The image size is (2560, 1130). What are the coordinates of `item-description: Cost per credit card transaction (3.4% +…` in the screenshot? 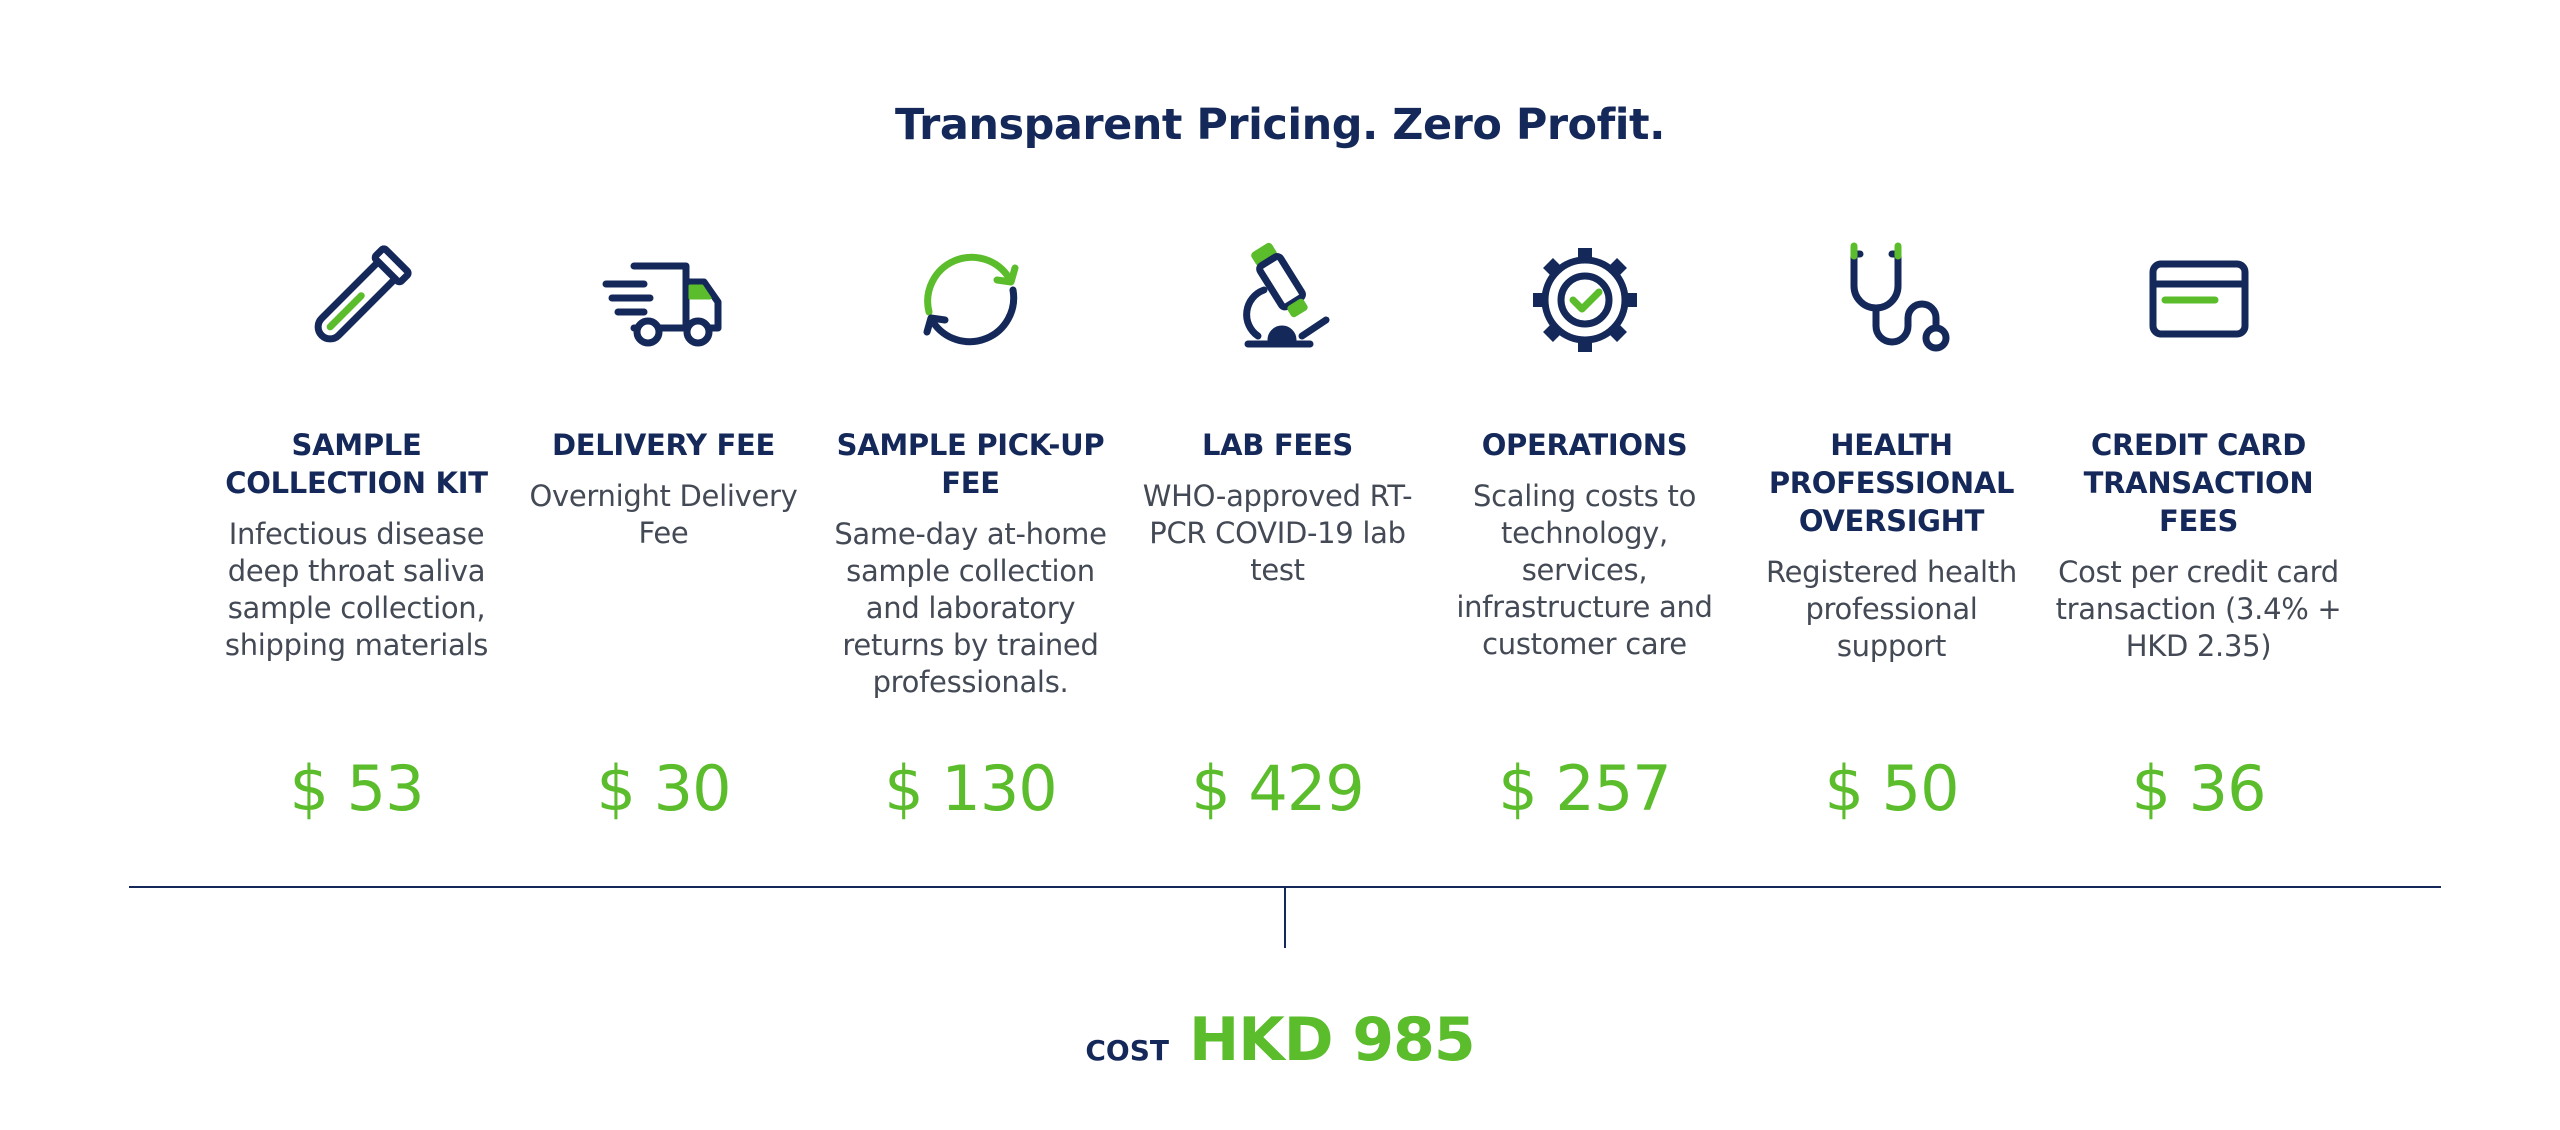 It's located at (2198, 609).